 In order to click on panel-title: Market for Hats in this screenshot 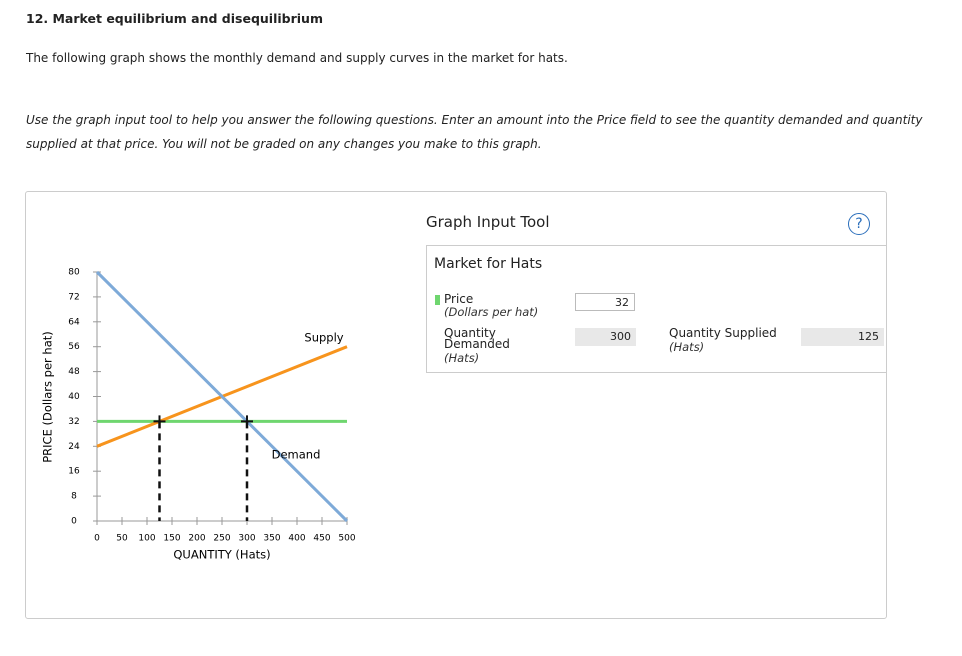, I will do `click(488, 264)`.